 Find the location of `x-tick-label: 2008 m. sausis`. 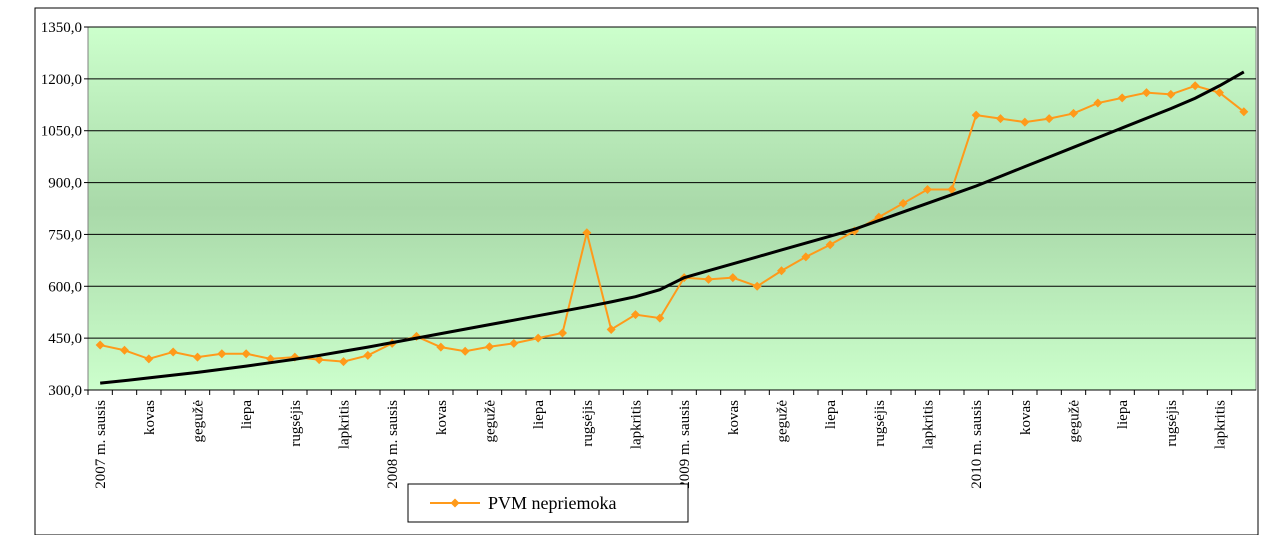

x-tick-label: 2008 m. sausis is located at coordinates (393, 444).